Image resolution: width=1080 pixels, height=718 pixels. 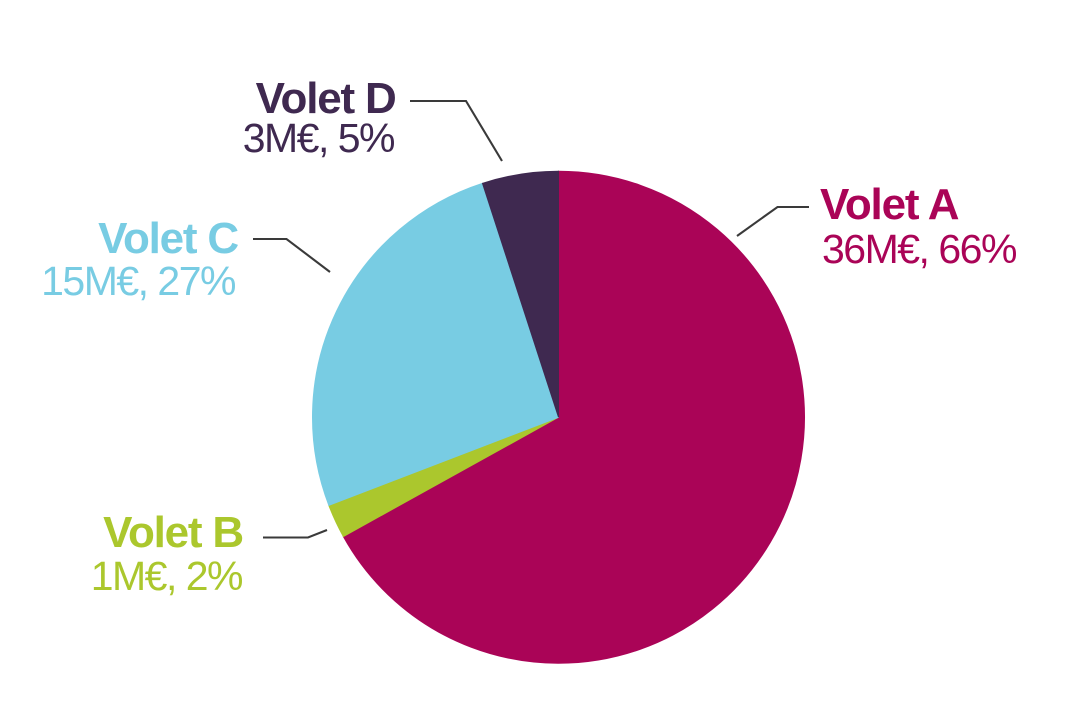 I want to click on svg-text: 36M€, 66%, so click(x=919, y=249).